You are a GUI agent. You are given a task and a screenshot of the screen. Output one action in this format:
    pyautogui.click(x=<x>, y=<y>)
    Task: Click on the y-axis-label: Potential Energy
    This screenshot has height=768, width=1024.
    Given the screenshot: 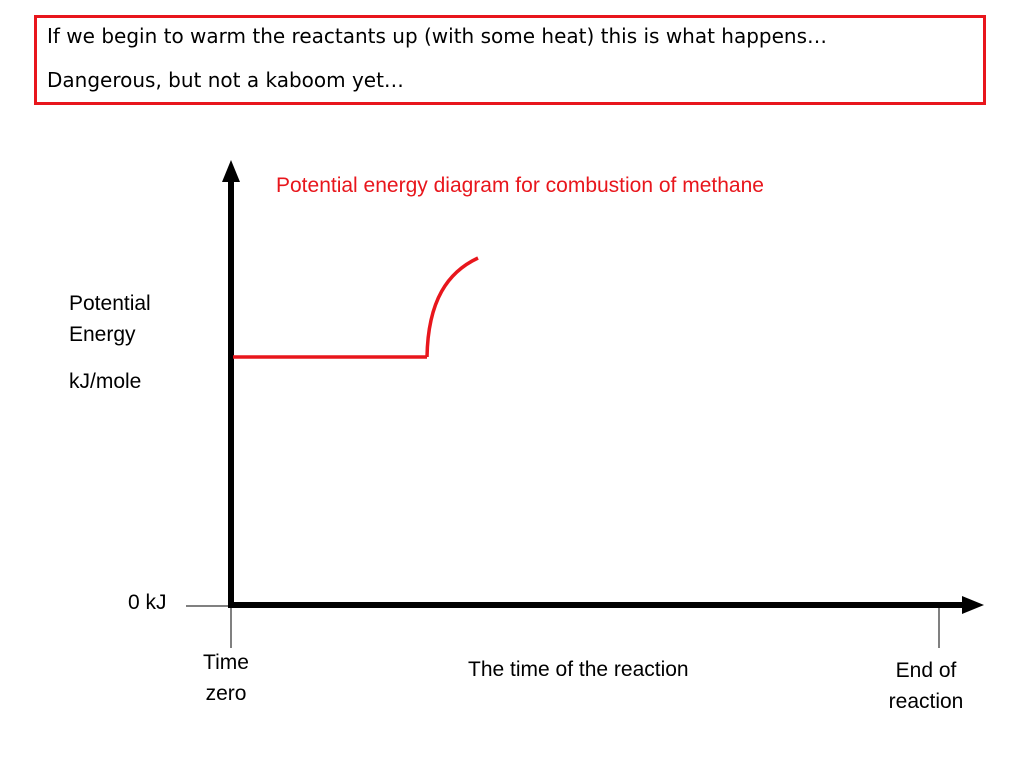 What is the action you would take?
    pyautogui.click(x=110, y=319)
    